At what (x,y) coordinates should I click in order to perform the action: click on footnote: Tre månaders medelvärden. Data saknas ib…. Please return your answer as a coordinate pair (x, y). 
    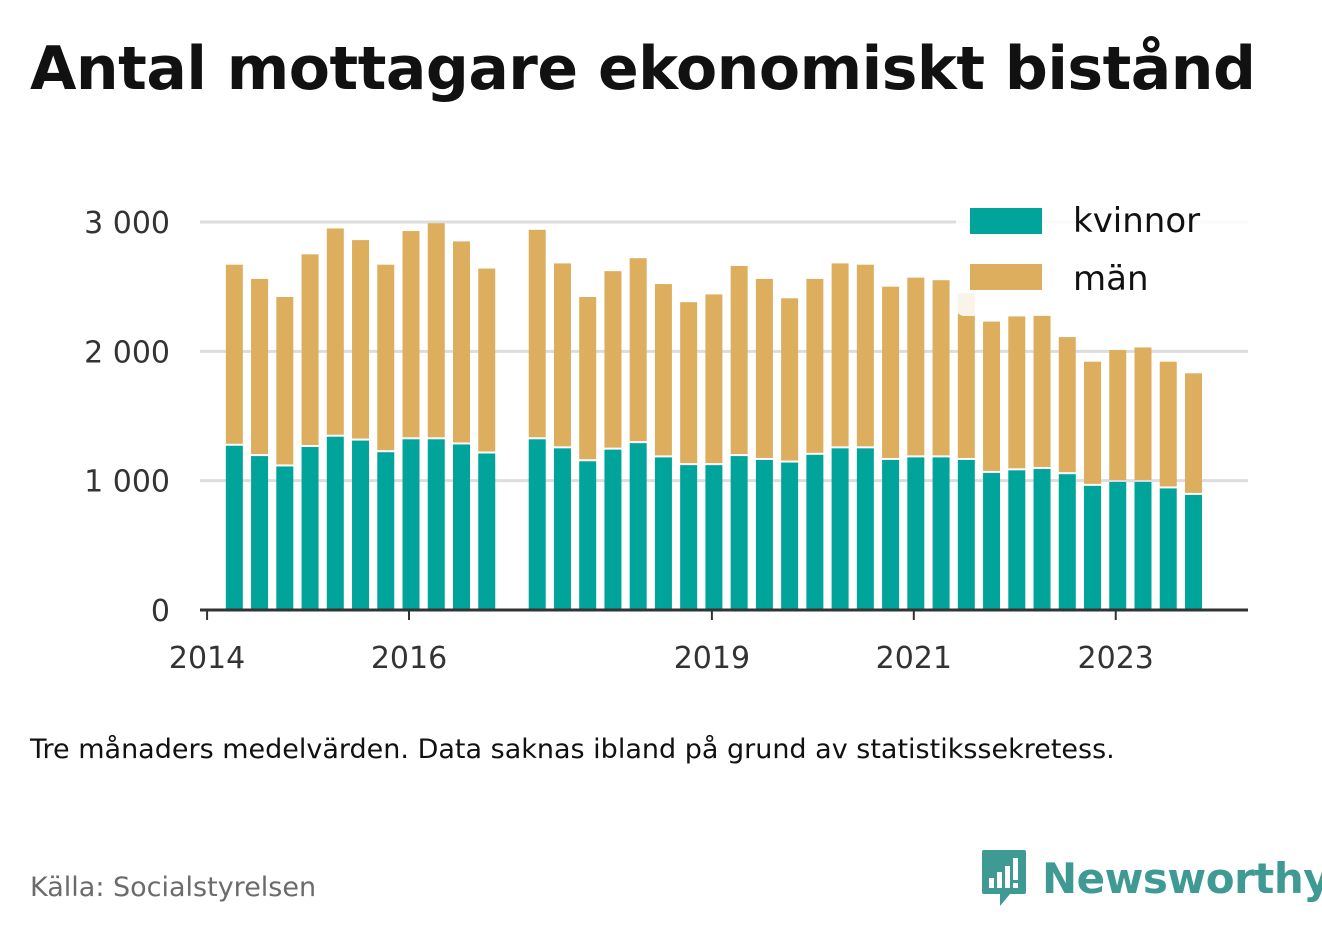
    Looking at the image, I should click on (572, 749).